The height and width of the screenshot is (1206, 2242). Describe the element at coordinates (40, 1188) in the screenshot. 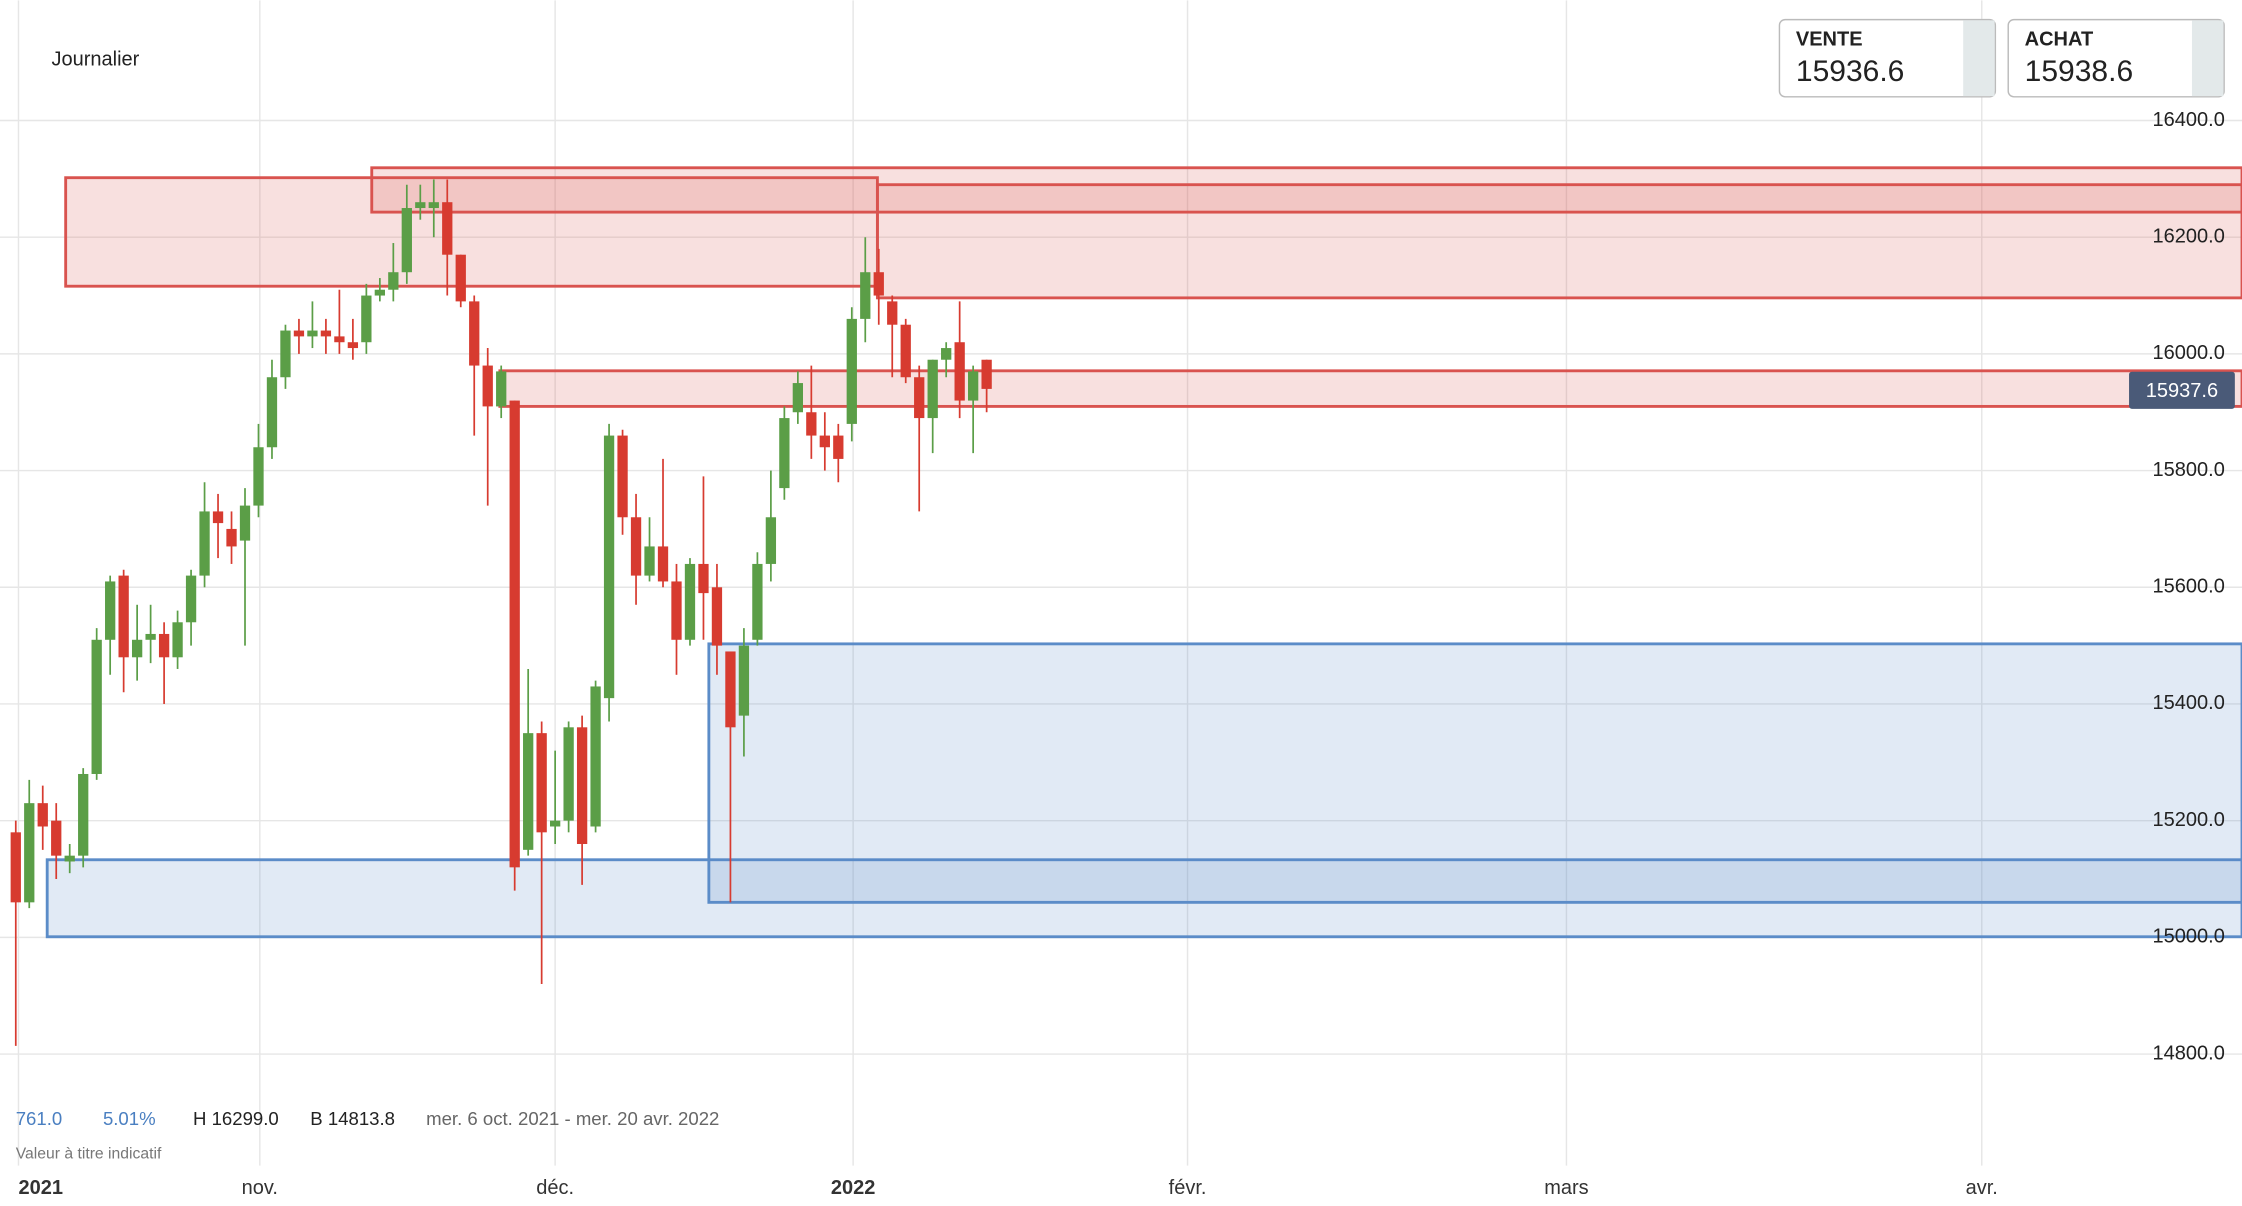

I see `x-tick-label: 2021` at that location.